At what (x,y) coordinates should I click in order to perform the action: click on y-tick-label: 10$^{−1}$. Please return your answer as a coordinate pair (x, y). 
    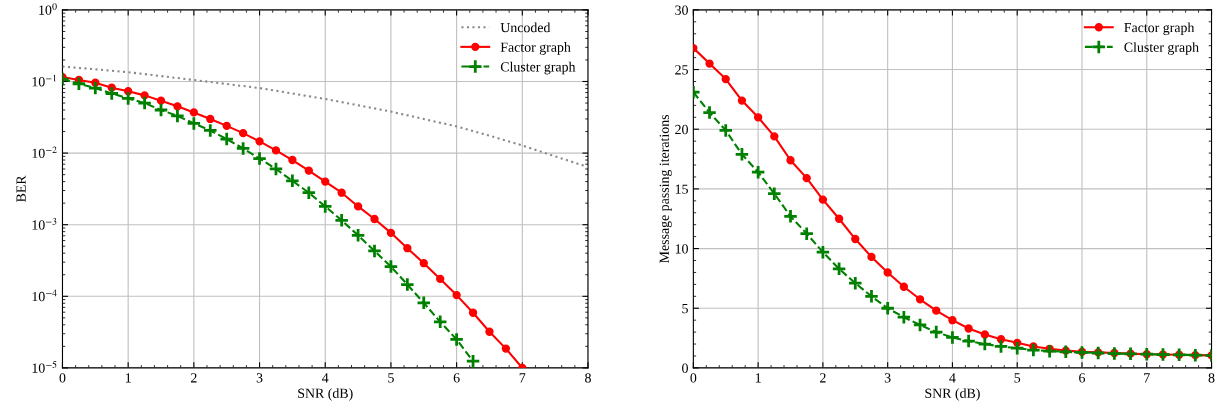
    Looking at the image, I should click on (44, 80).